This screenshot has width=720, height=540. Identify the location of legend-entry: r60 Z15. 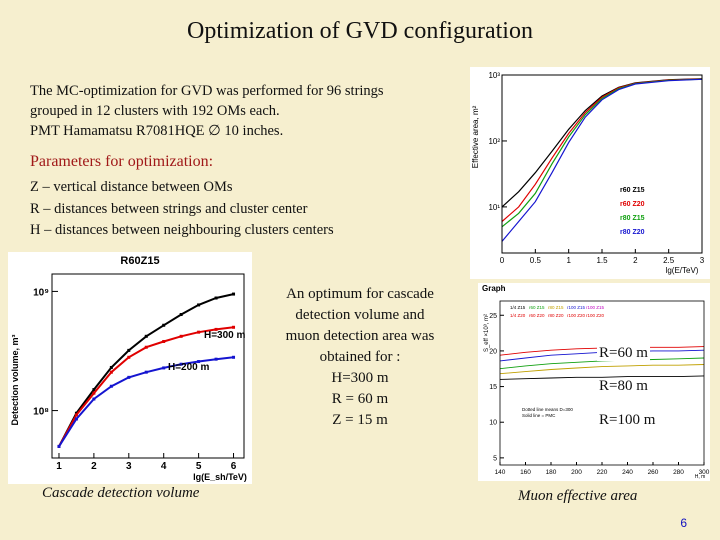
(632, 190).